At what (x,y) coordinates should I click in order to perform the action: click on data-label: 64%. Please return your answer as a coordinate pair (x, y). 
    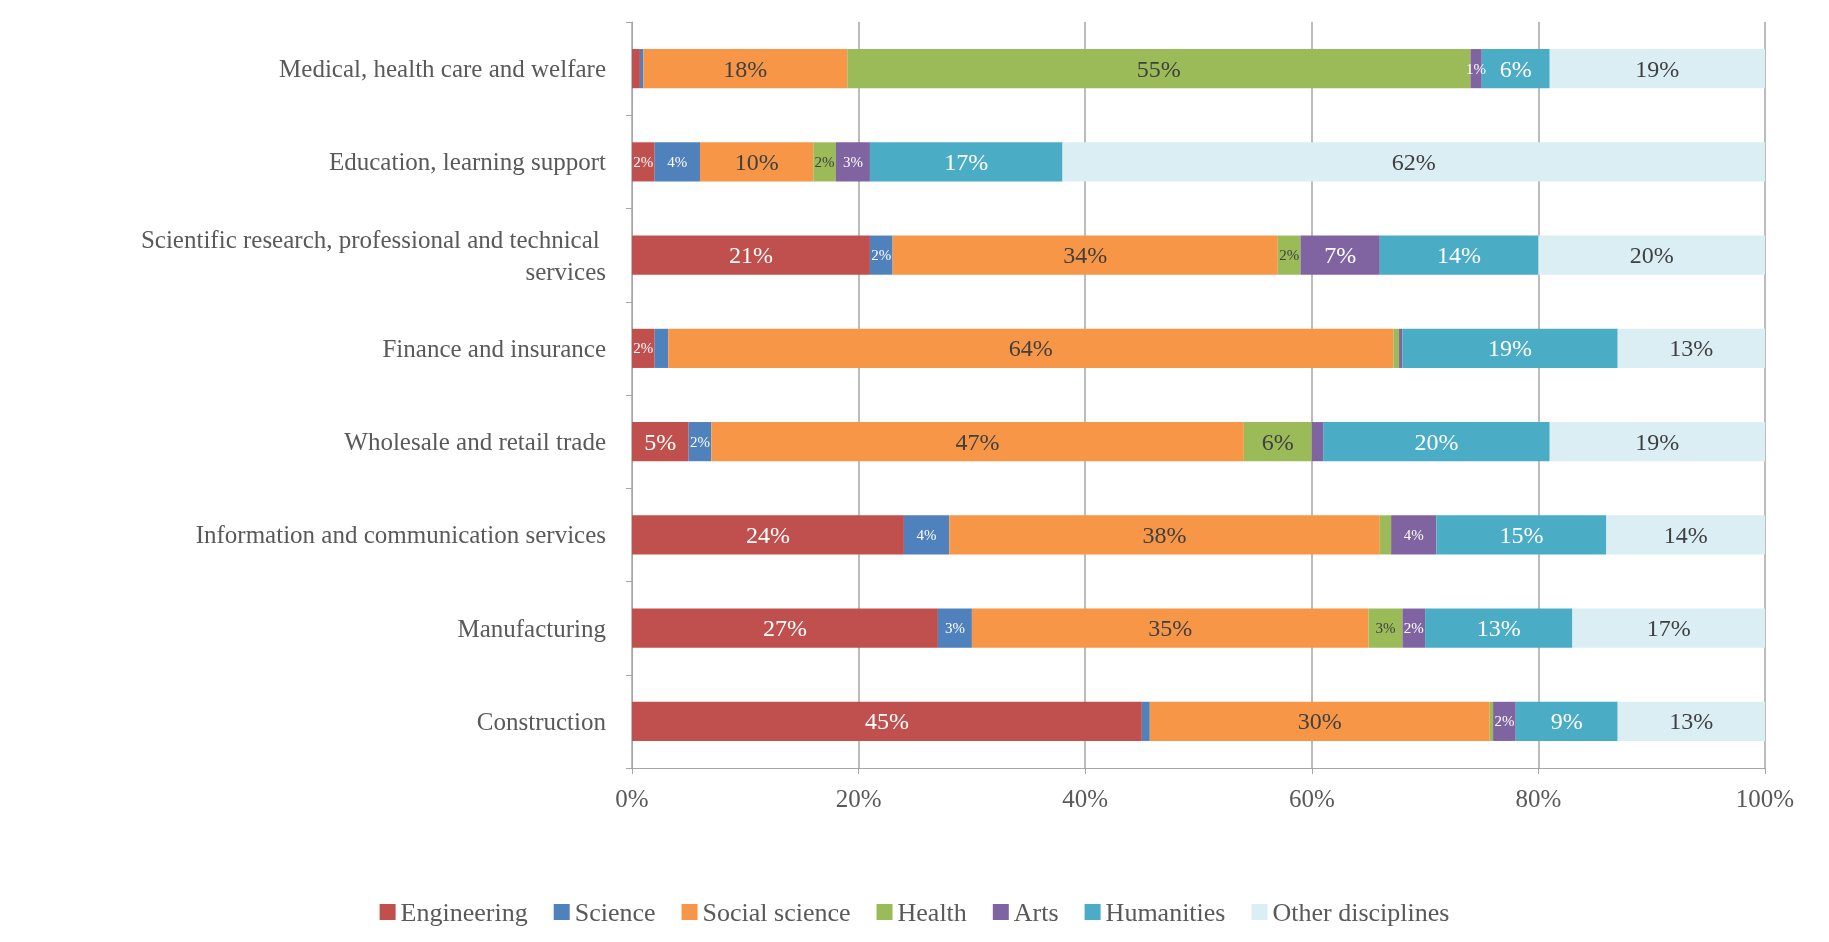
    Looking at the image, I should click on (1030, 348).